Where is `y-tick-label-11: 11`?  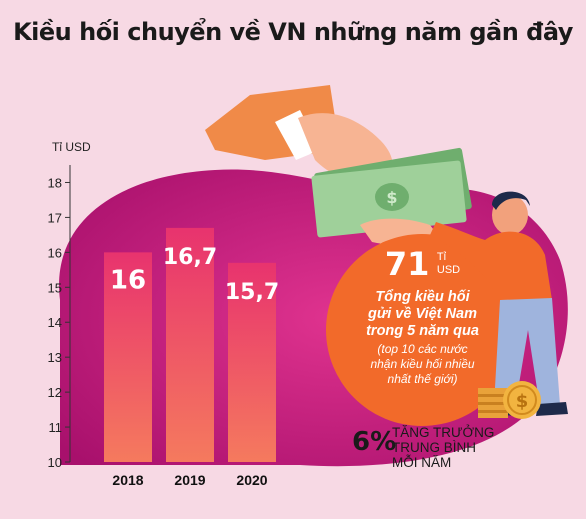 y-tick-label-11: 11 is located at coordinates (56, 427).